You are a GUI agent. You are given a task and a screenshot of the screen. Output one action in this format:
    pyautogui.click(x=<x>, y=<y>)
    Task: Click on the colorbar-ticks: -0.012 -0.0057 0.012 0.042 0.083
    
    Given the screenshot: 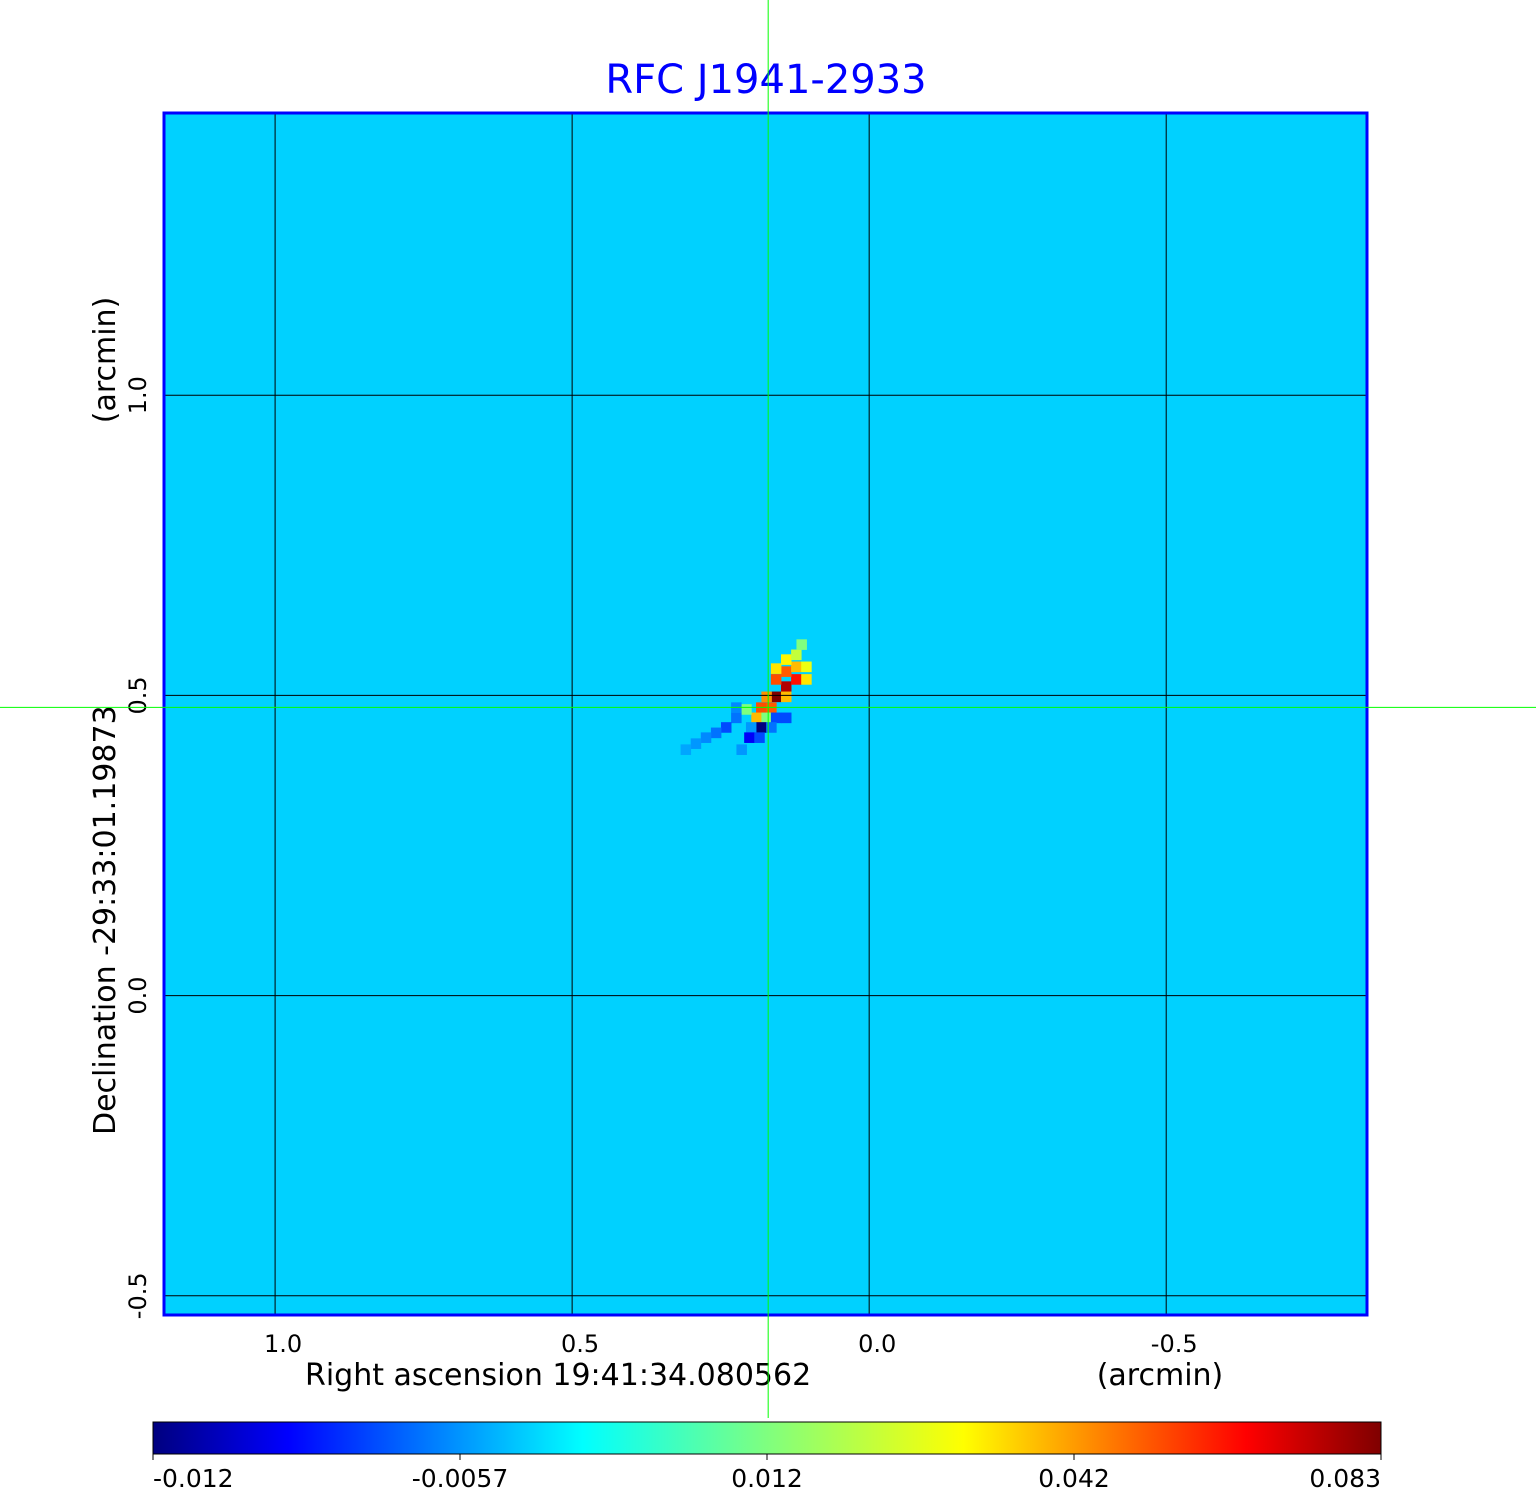 What is the action you would take?
    pyautogui.click(x=767, y=1473)
    